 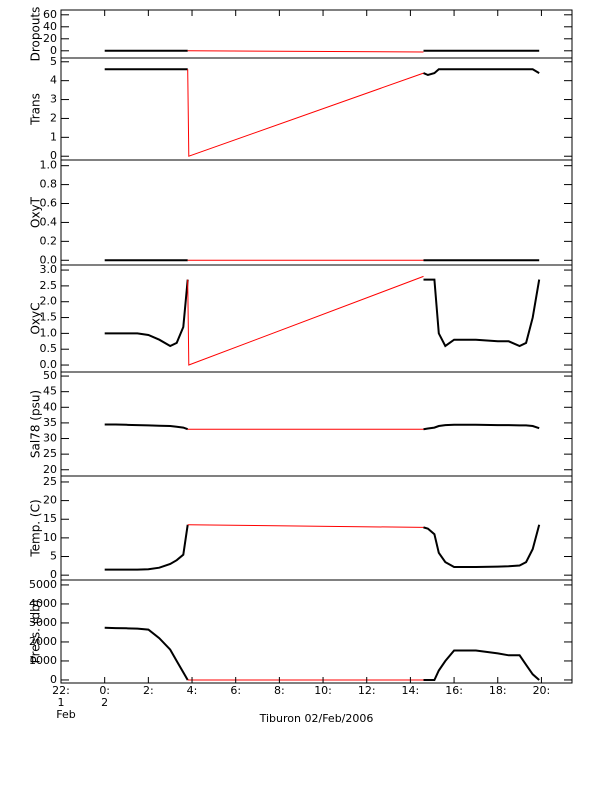 I want to click on y-axis-label: Temp. (C), so click(x=36, y=528).